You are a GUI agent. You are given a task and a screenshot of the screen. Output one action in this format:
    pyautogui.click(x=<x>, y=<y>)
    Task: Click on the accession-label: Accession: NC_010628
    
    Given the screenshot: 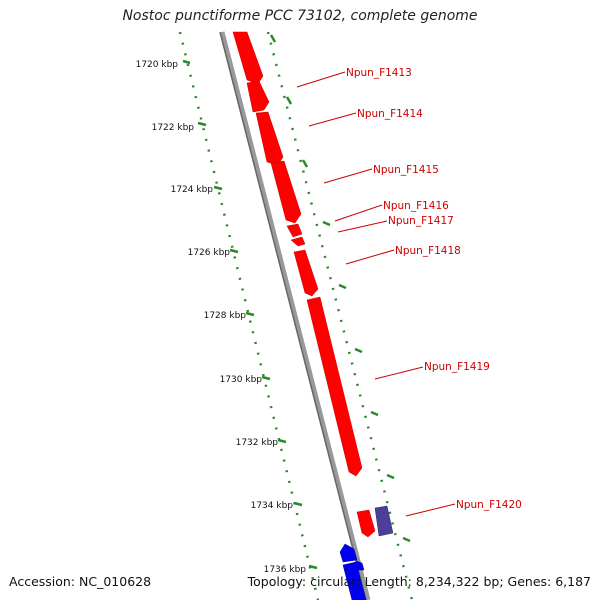 What is the action you would take?
    pyautogui.click(x=80, y=581)
    